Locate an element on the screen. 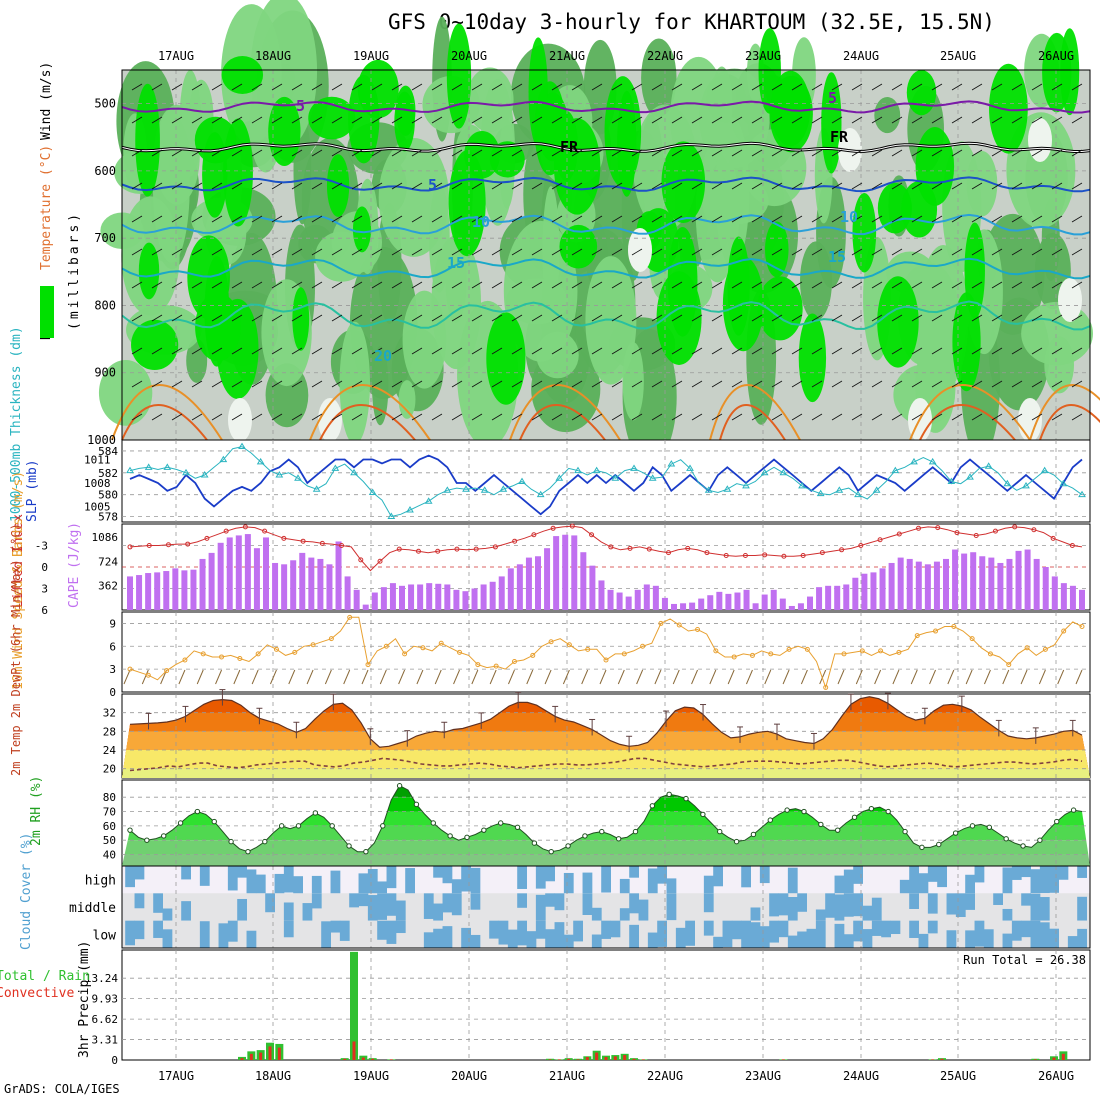 The image size is (1100, 1100). cape-li-panel: -3 0 3 6 1086 724 362 Lifted Index CAPE (J/kg) is located at coordinates (551, 565).